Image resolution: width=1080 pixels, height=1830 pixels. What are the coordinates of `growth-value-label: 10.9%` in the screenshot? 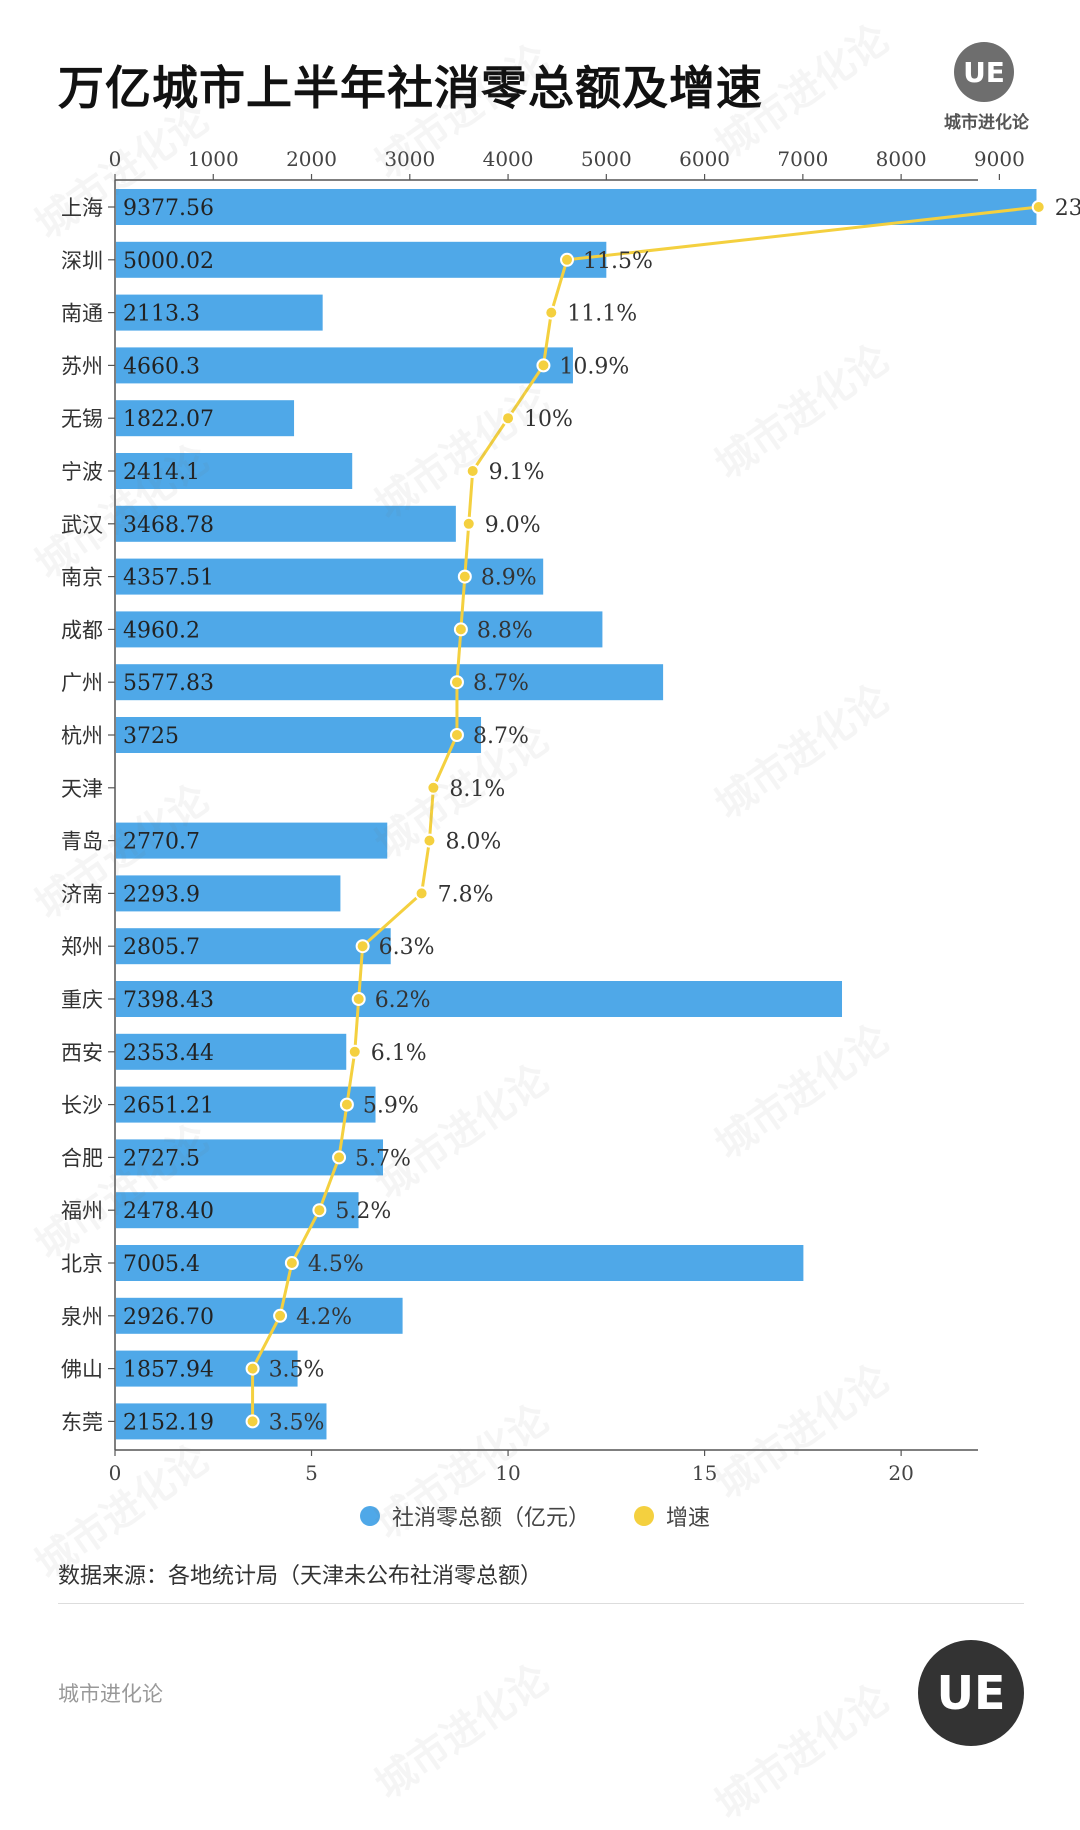 It's located at (594, 366).